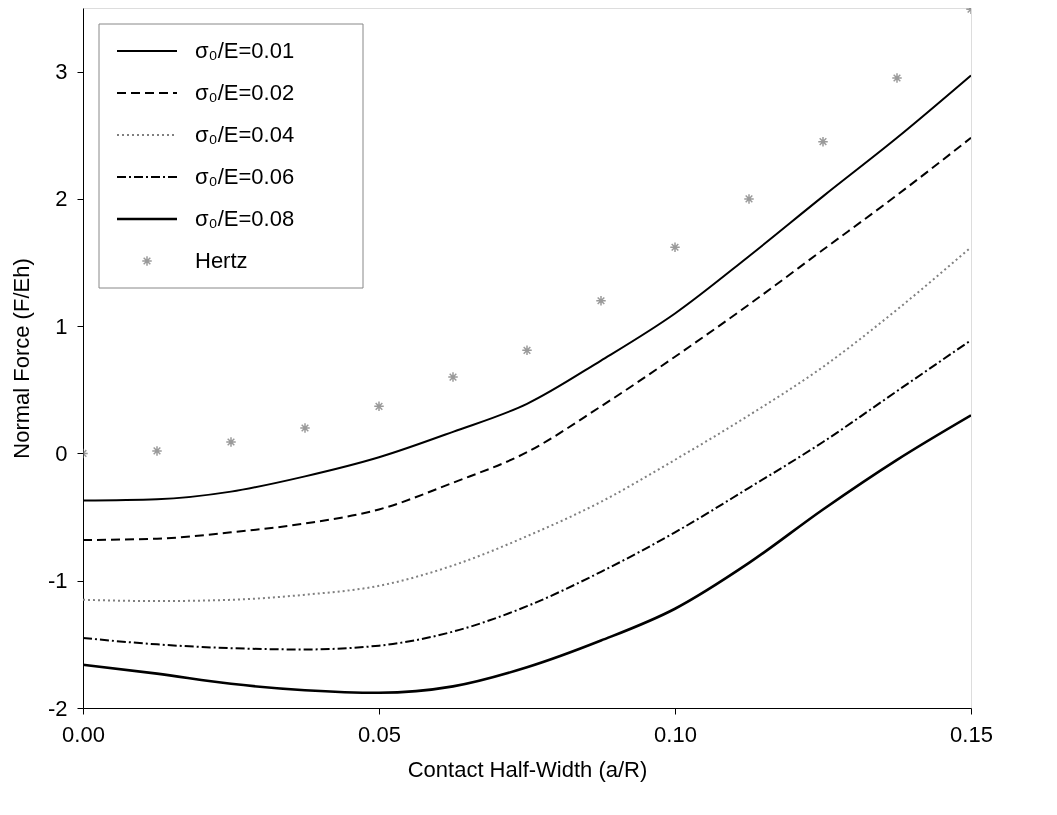  Describe the element at coordinates (379, 734) in the screenshot. I see `x-tick-label: 0.05` at that location.